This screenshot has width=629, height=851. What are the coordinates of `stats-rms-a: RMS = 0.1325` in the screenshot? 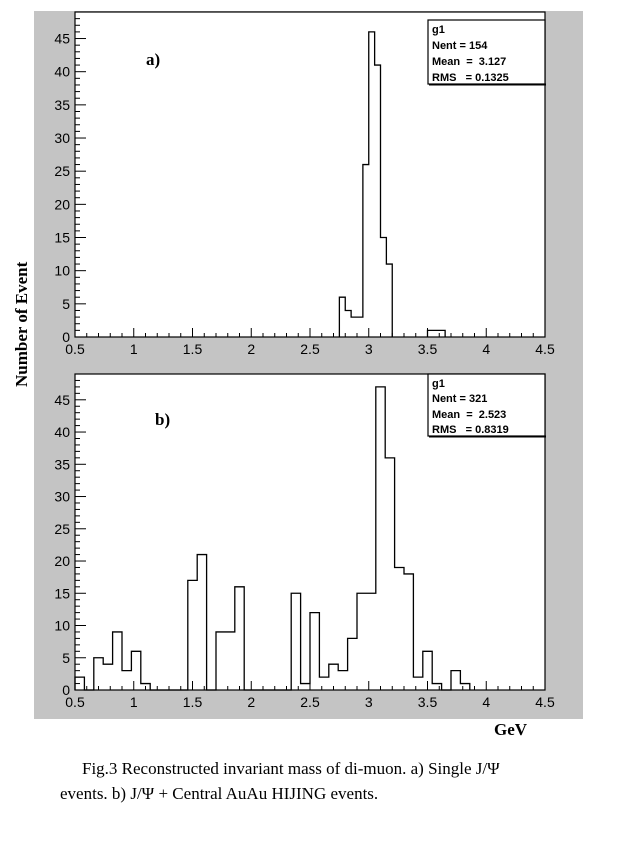 It's located at (470, 78).